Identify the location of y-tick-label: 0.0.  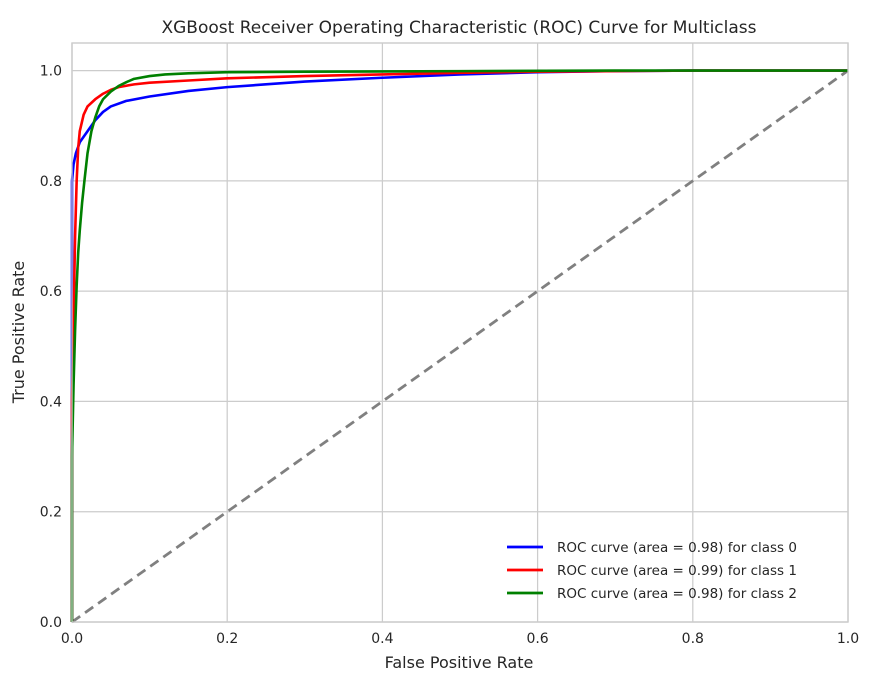
(51, 623).